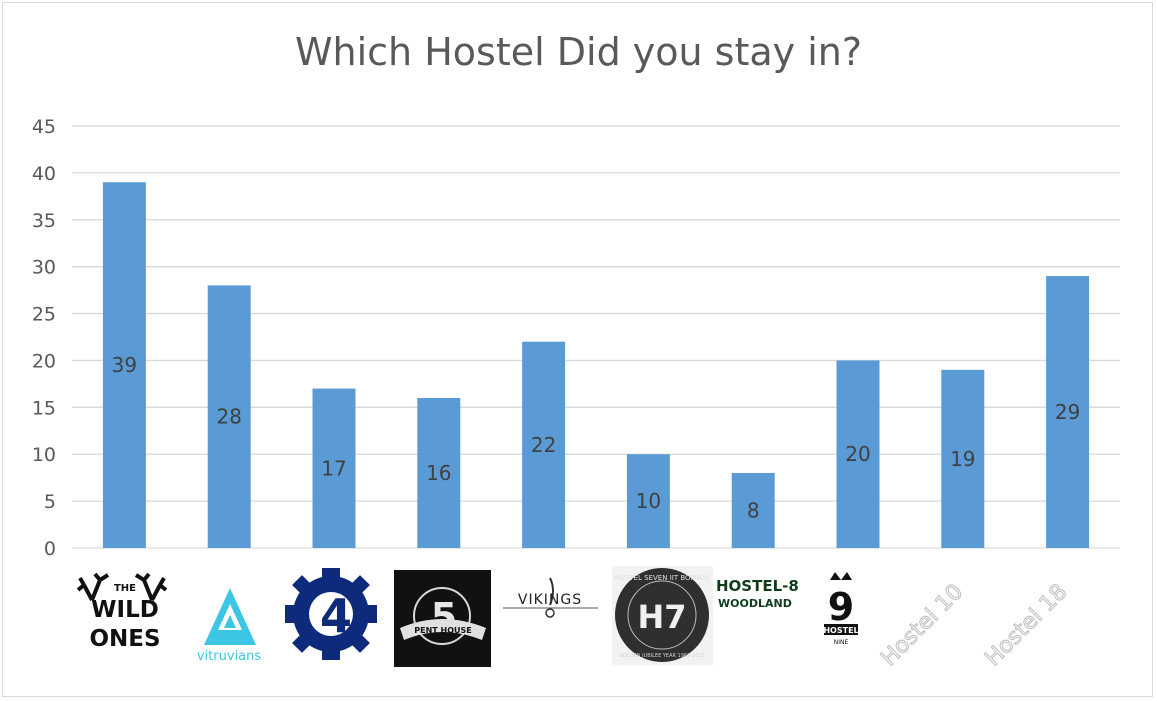  Describe the element at coordinates (841, 642) in the screenshot. I see `hostel-9-logo-text: NINE` at that location.